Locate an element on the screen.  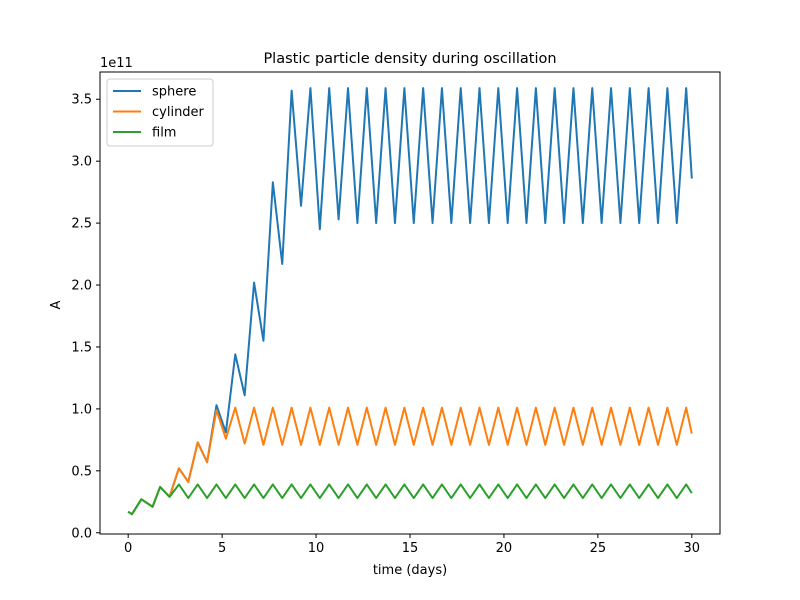
y-tick-label: 1.0 is located at coordinates (81, 409).